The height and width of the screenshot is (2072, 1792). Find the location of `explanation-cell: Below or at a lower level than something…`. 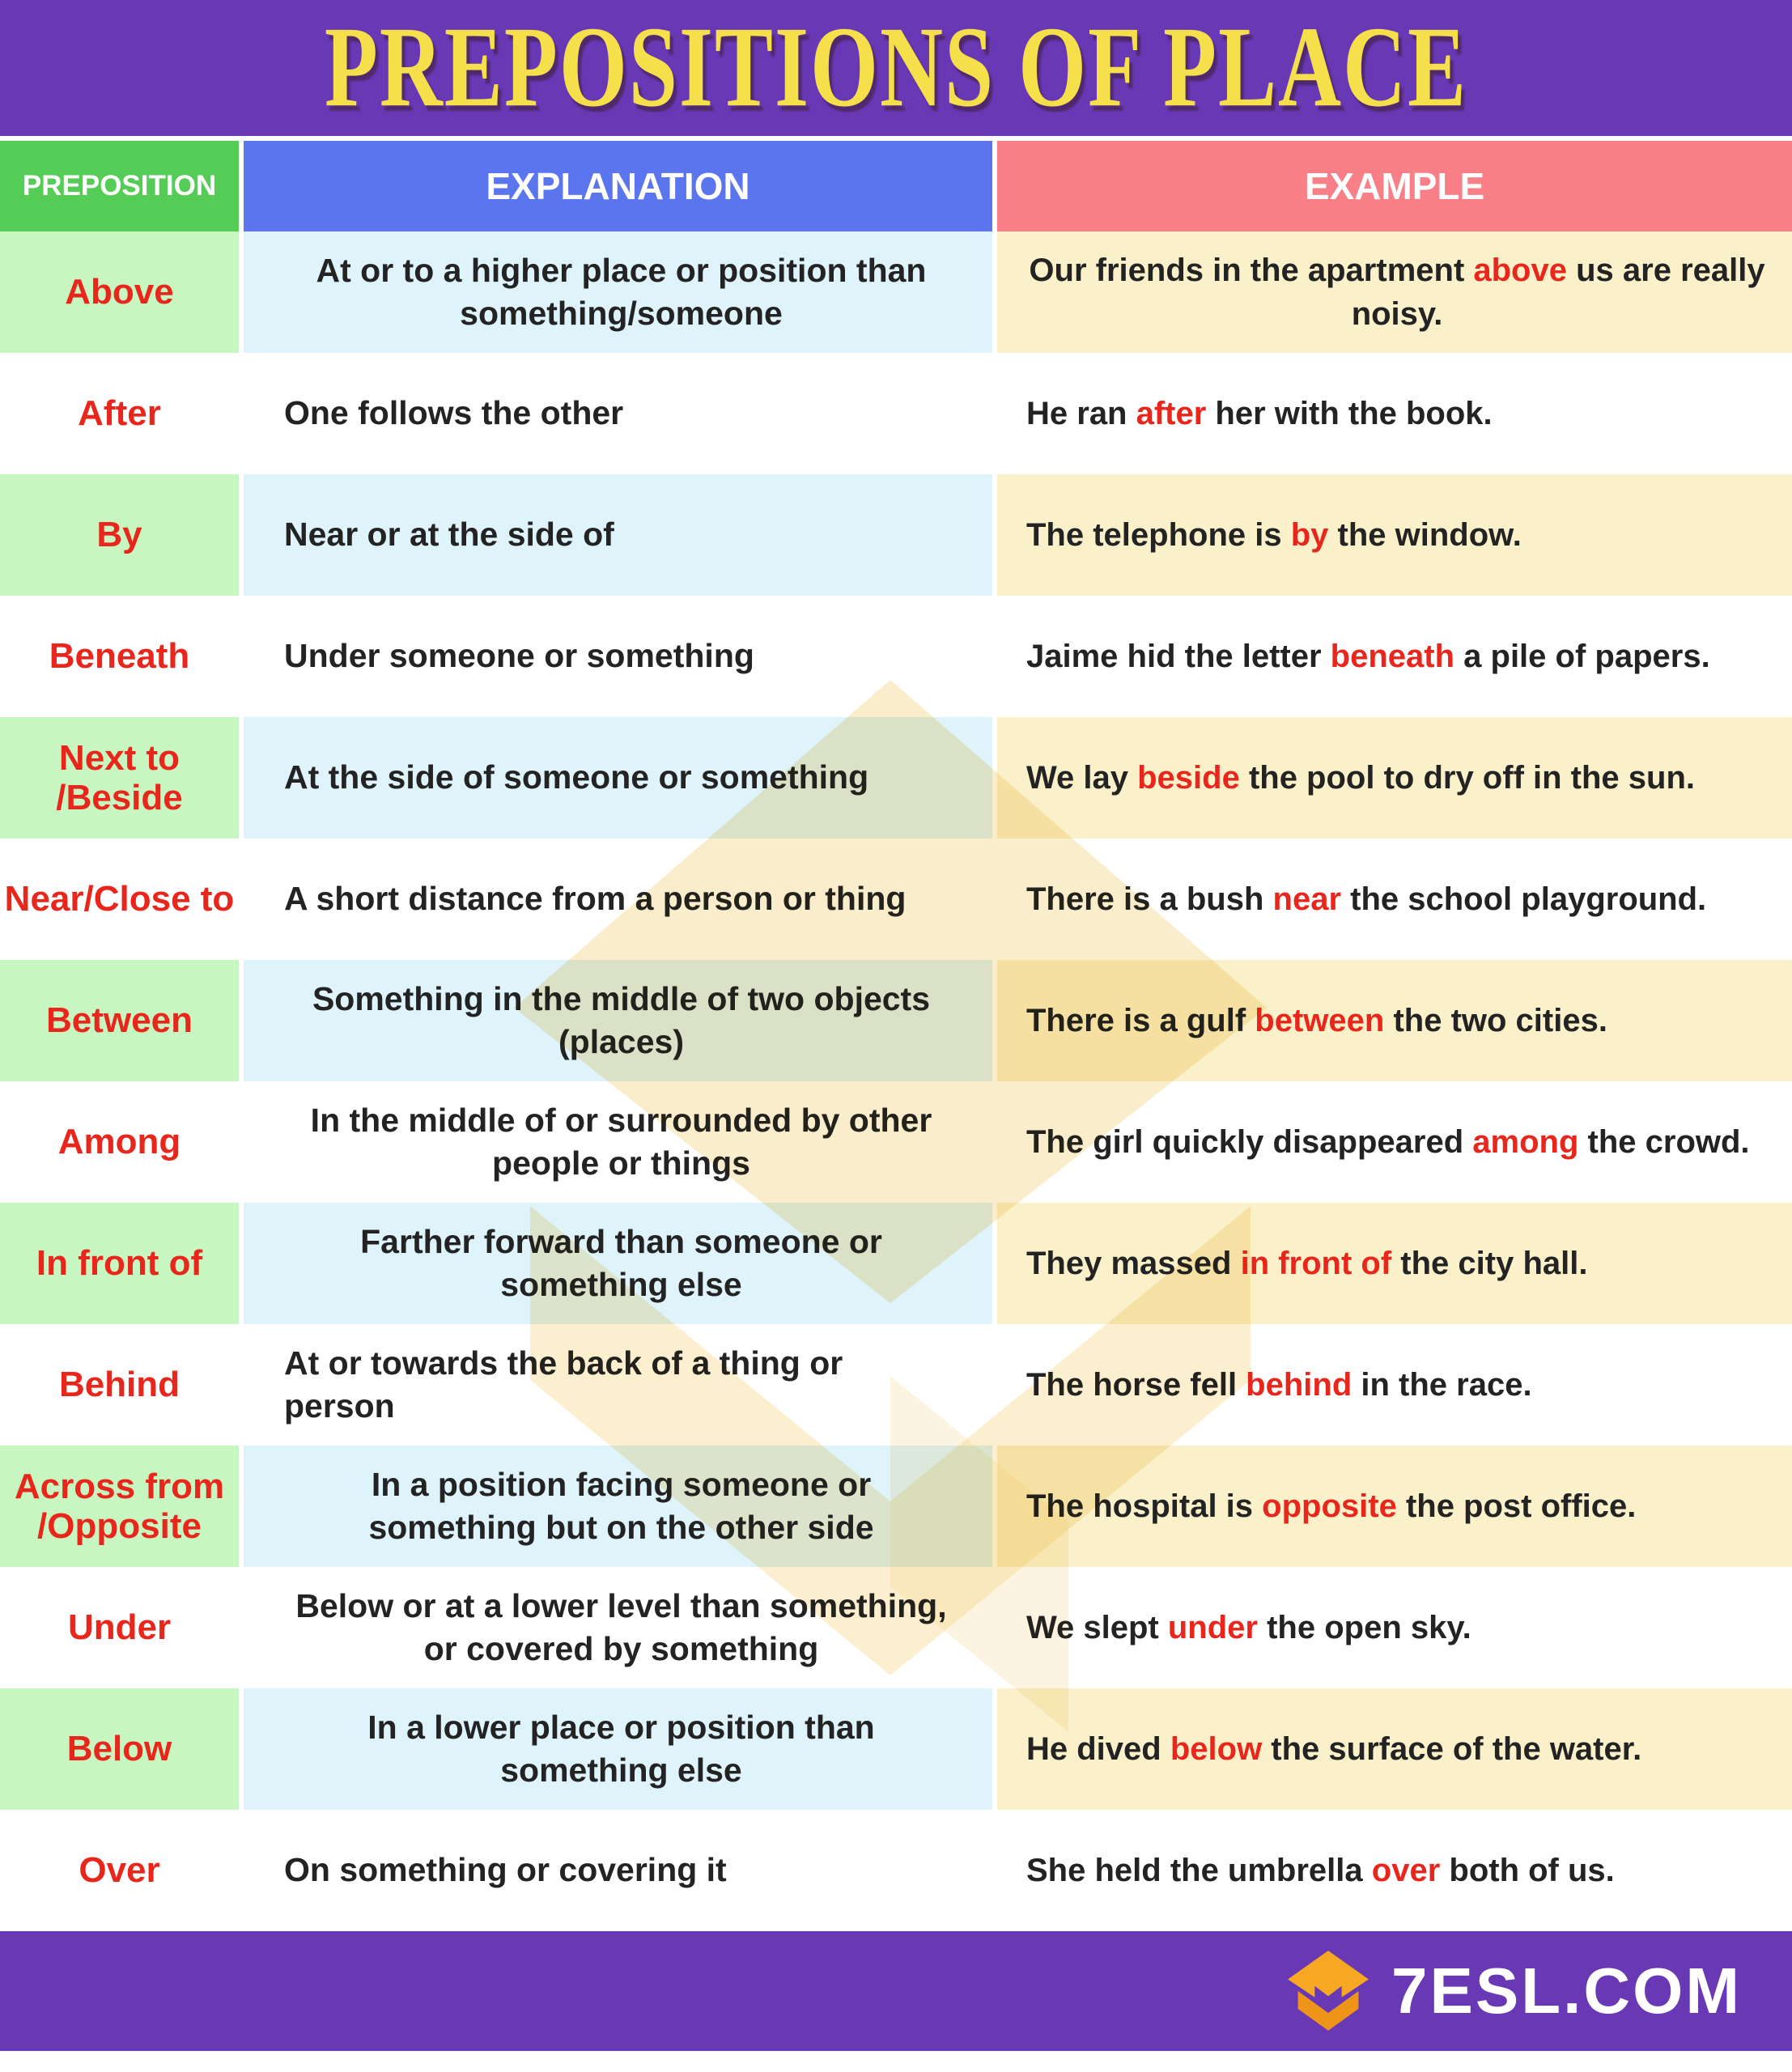

explanation-cell: Below or at a lower level than something… is located at coordinates (618, 1627).